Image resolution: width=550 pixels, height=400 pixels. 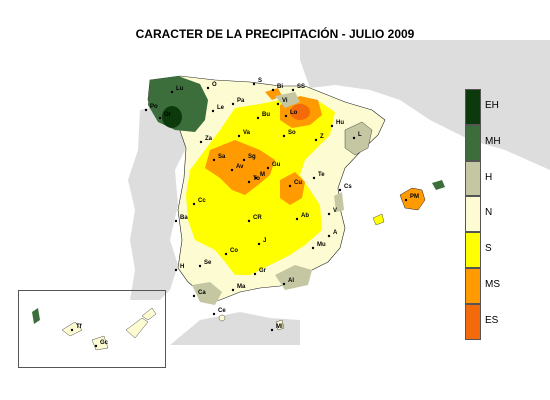 I want to click on region-ms-cuenca, so click(x=292, y=188).